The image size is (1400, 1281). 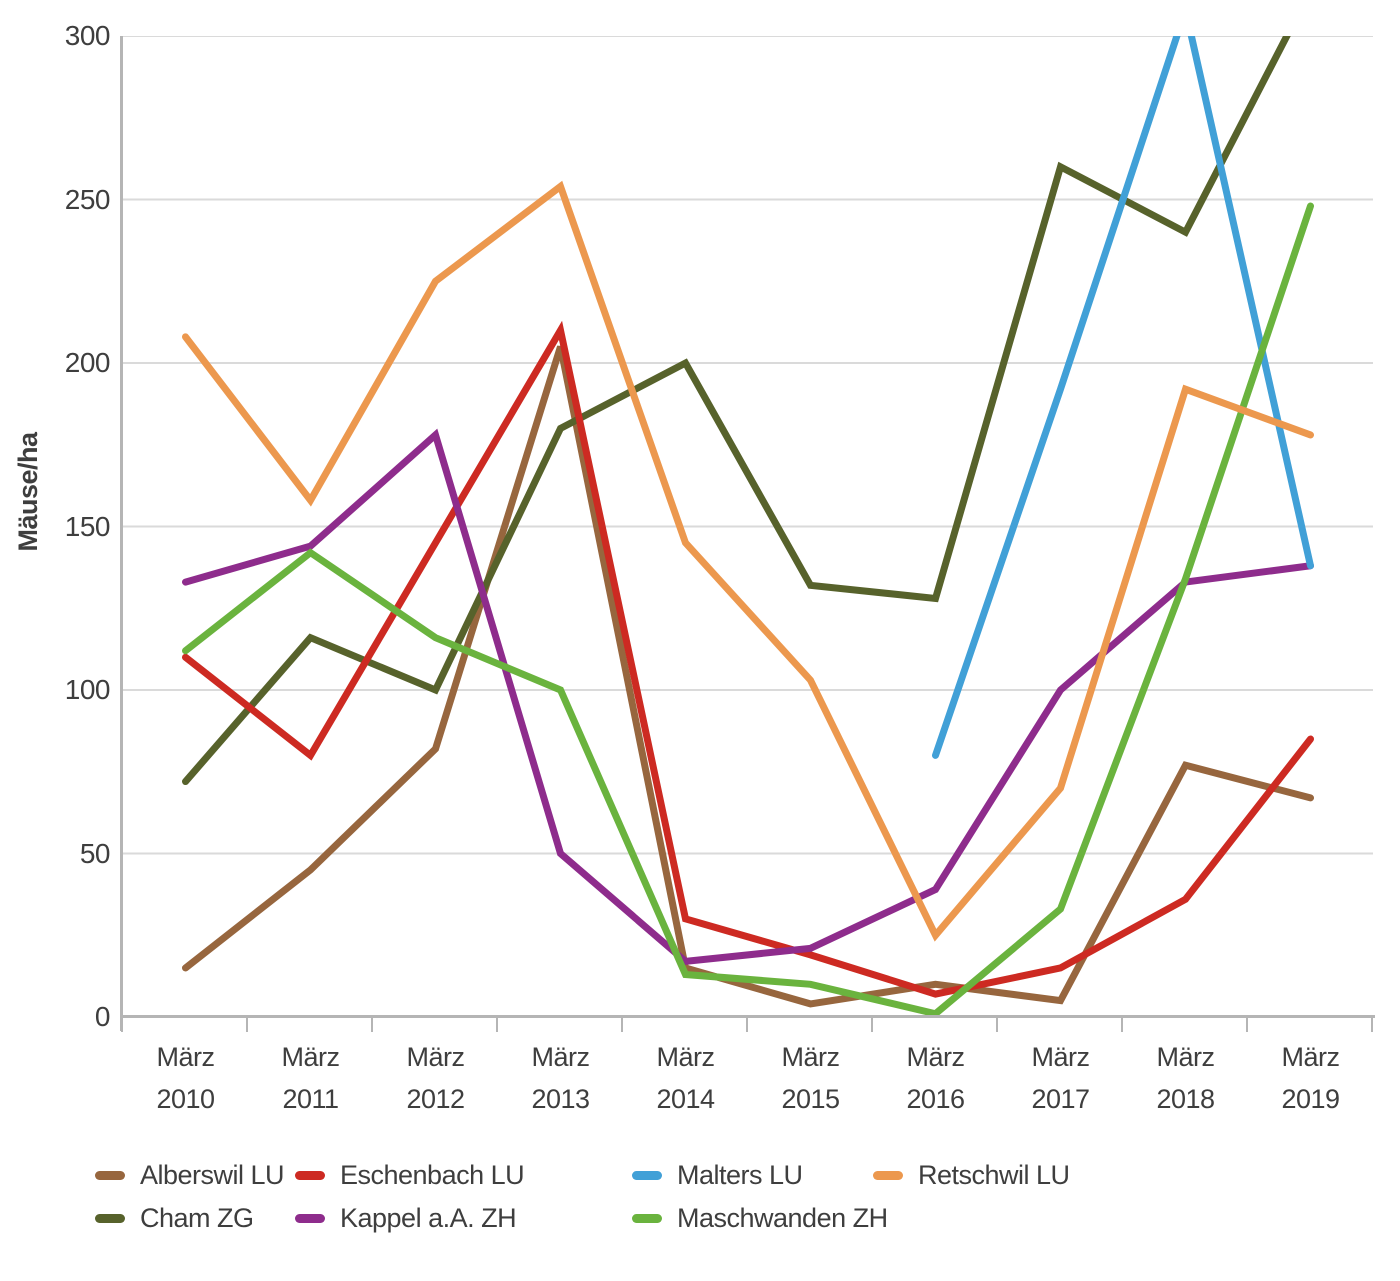 What do you see at coordinates (311, 1078) in the screenshot?
I see `x-tick-label-2011: März 2011` at bounding box center [311, 1078].